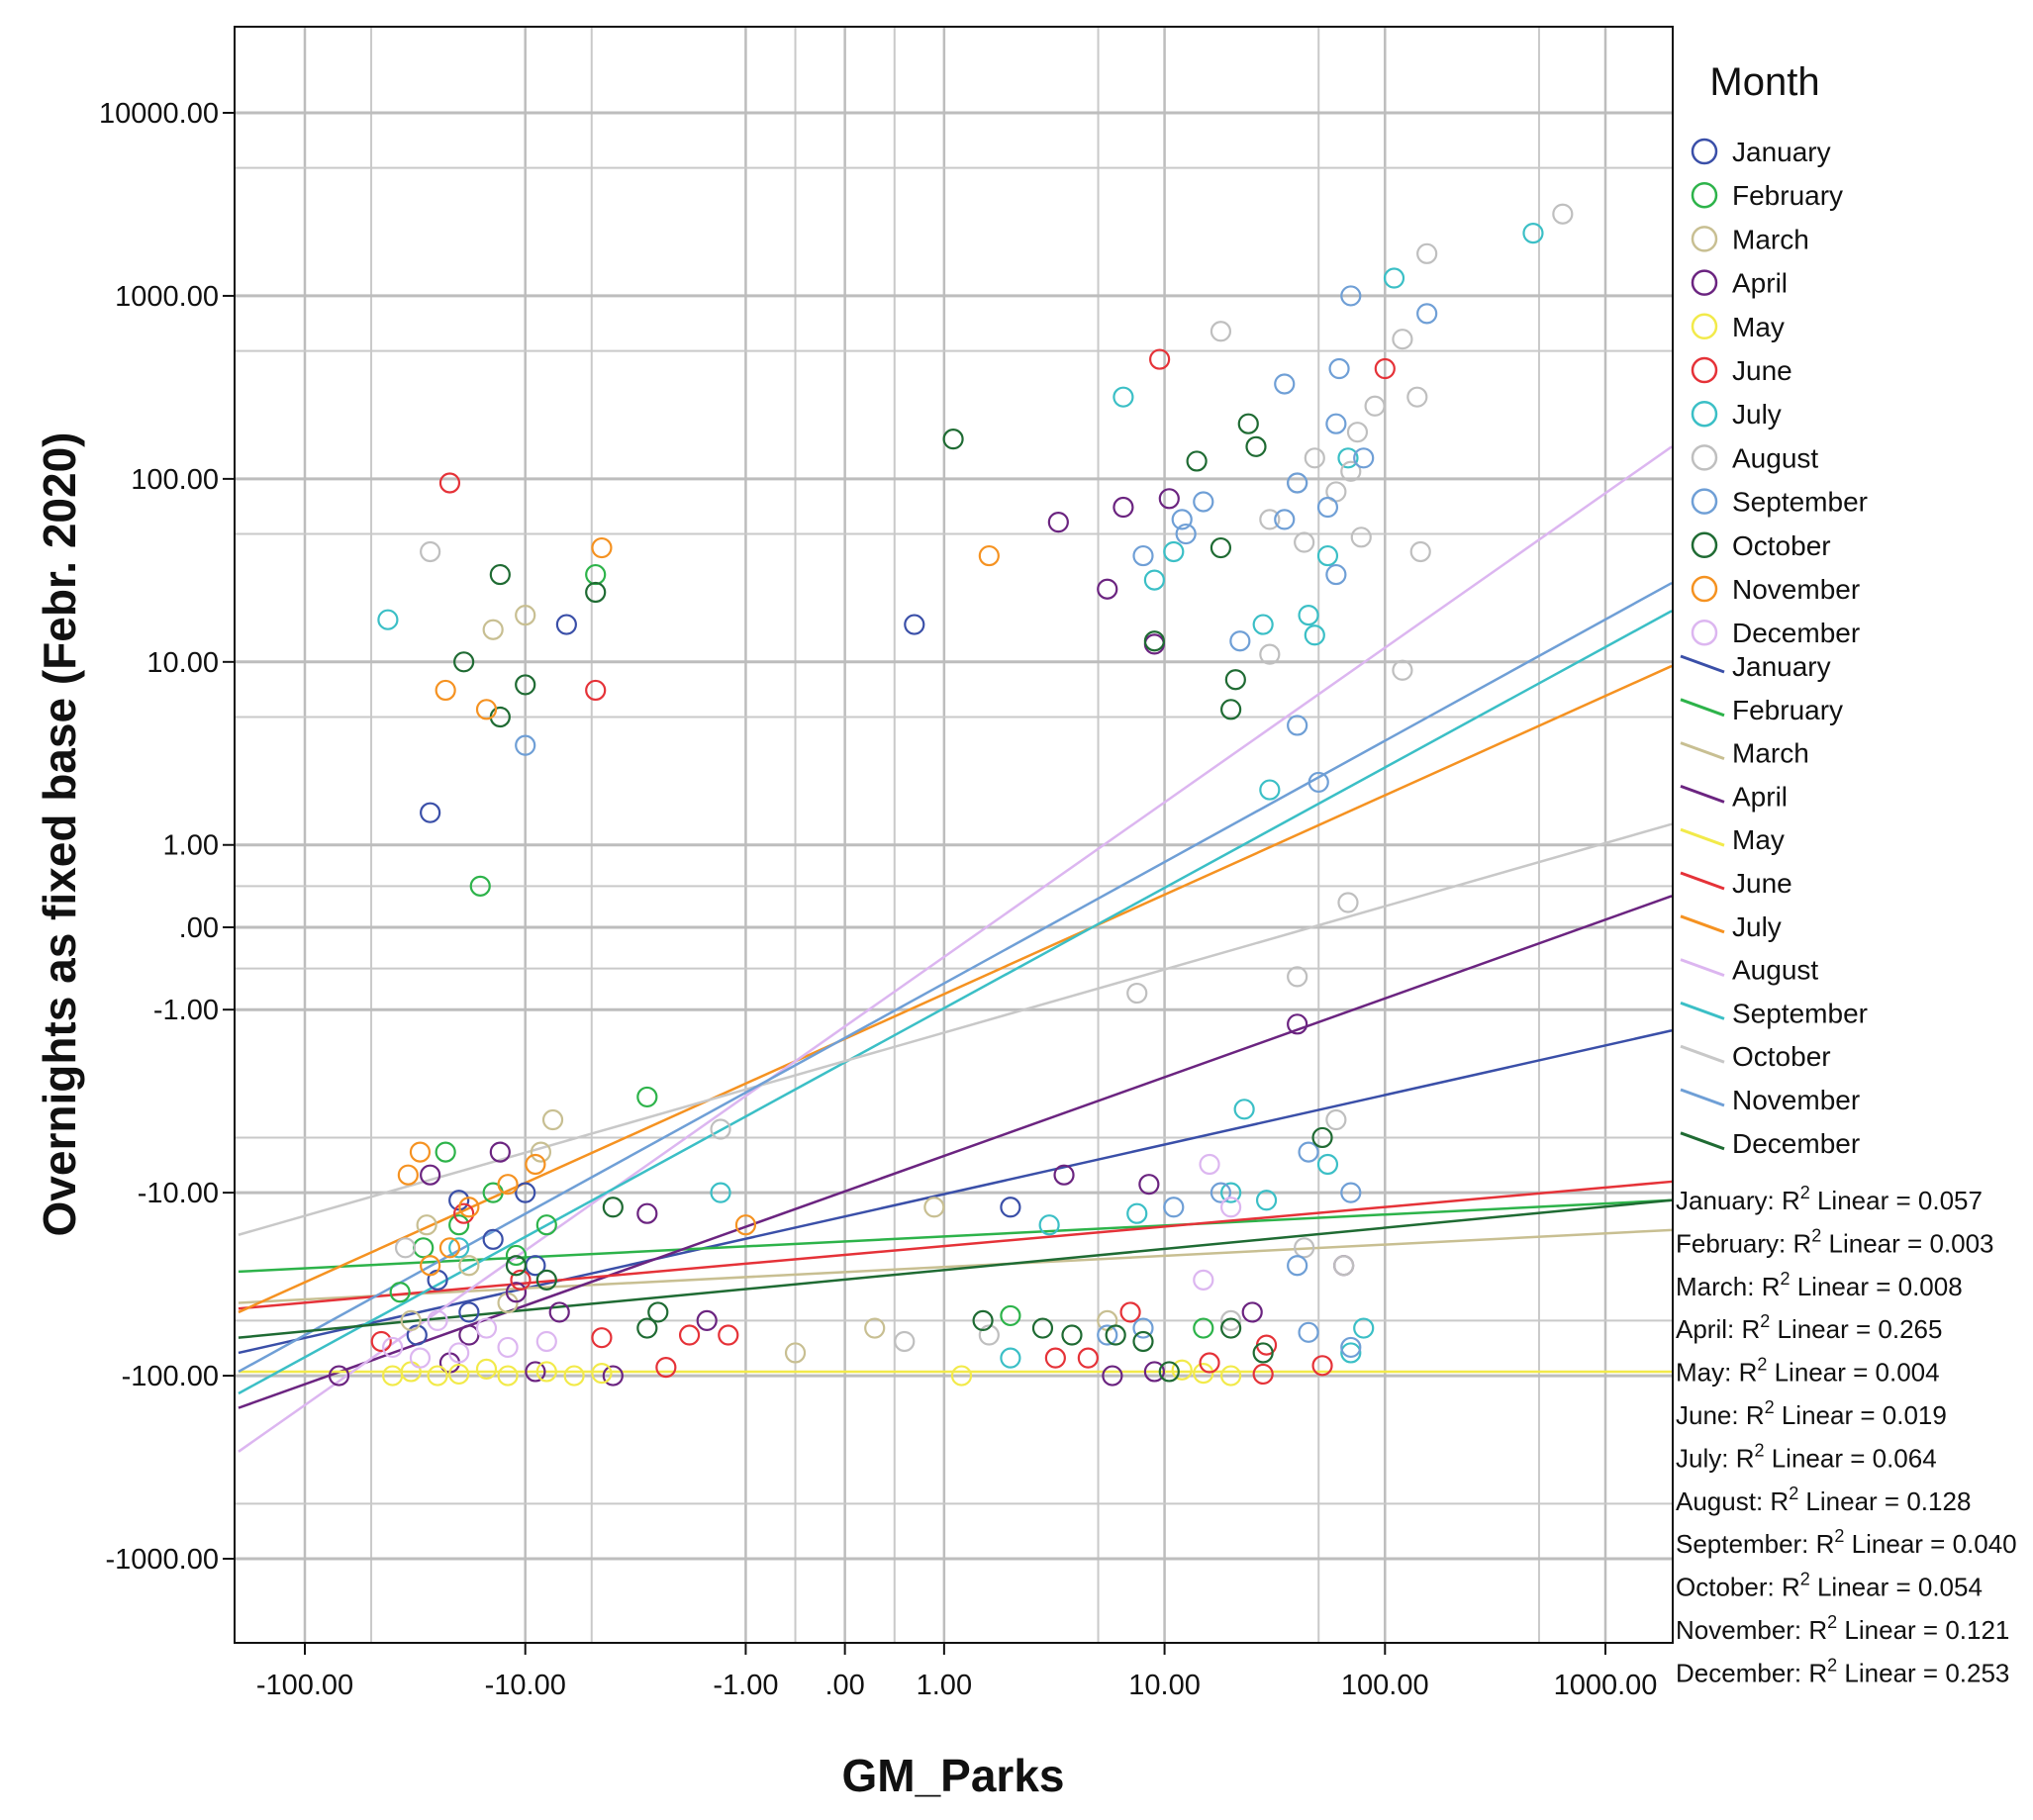 The image size is (2033, 1820). I want to click on legend-marker-label: June, so click(1762, 370).